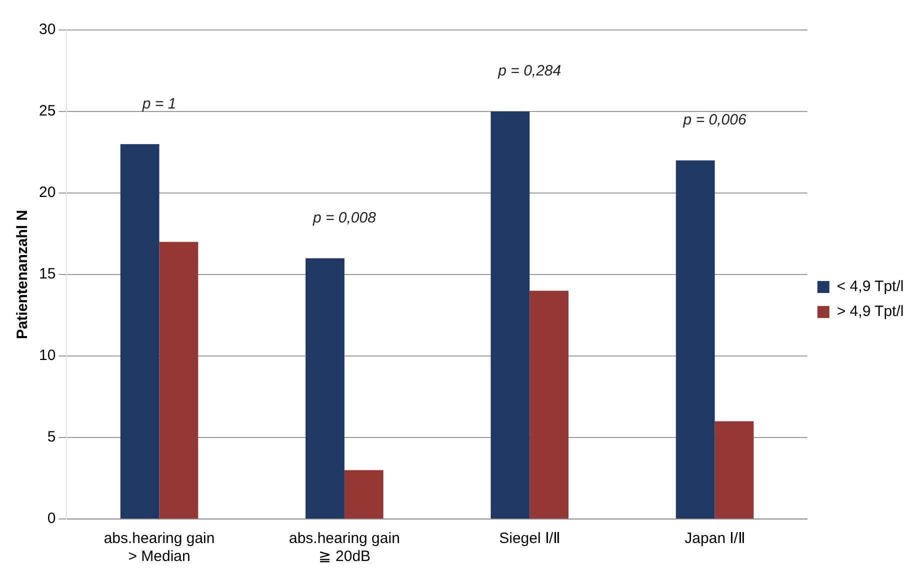  I want to click on annotation: p = 0,008, so click(344, 217).